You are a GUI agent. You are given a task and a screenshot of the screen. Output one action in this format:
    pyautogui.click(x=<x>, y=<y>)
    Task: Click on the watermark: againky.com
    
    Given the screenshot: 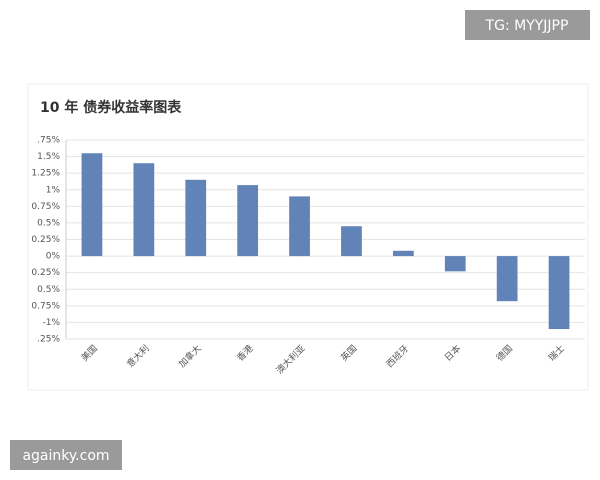 What is the action you would take?
    pyautogui.click(x=65, y=456)
    